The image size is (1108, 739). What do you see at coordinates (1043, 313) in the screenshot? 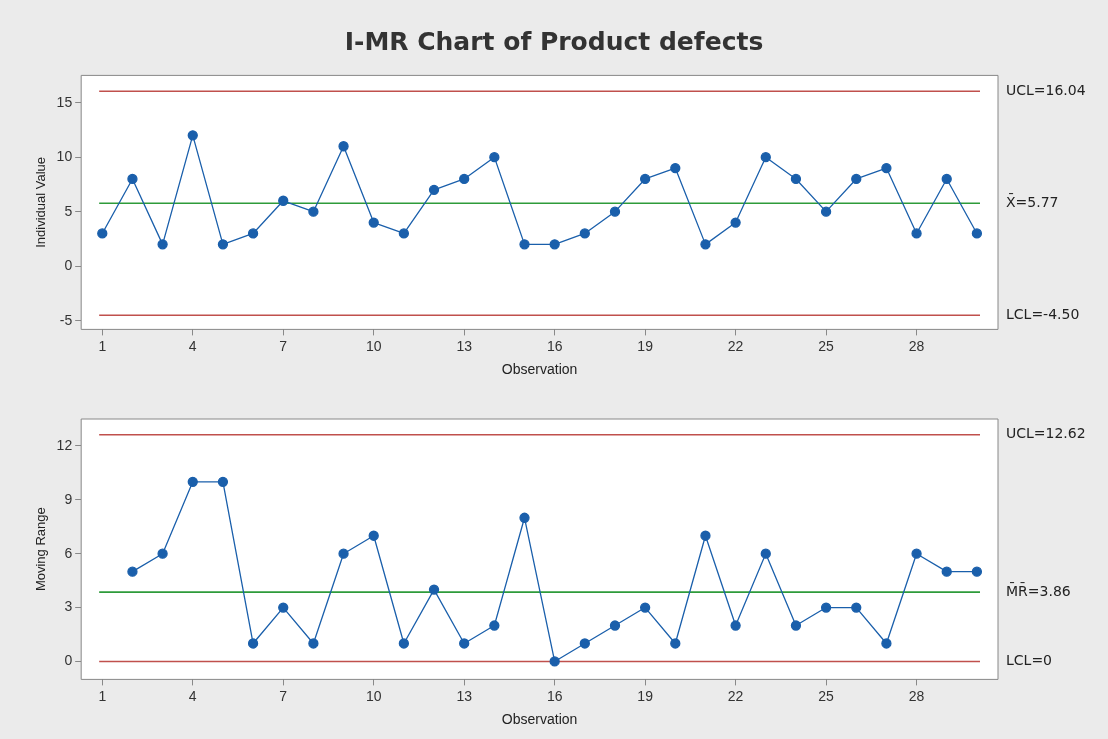
I see `ref-line-label: LCL=-4.50` at bounding box center [1043, 313].